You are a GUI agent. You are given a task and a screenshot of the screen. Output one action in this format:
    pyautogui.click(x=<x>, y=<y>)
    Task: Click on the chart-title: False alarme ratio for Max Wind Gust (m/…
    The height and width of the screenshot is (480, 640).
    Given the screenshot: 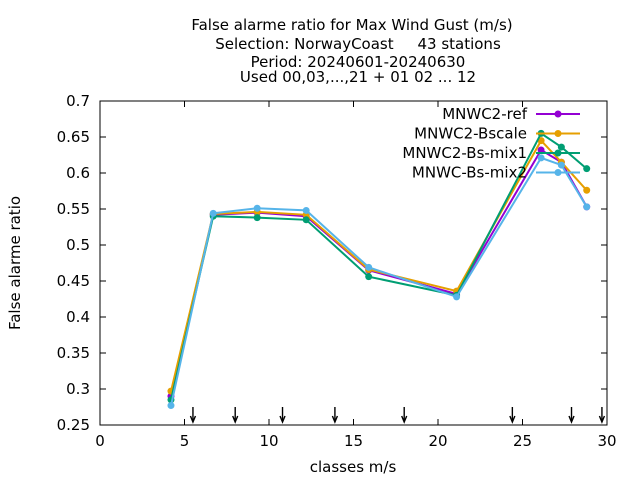 What is the action you would take?
    pyautogui.click(x=351, y=51)
    